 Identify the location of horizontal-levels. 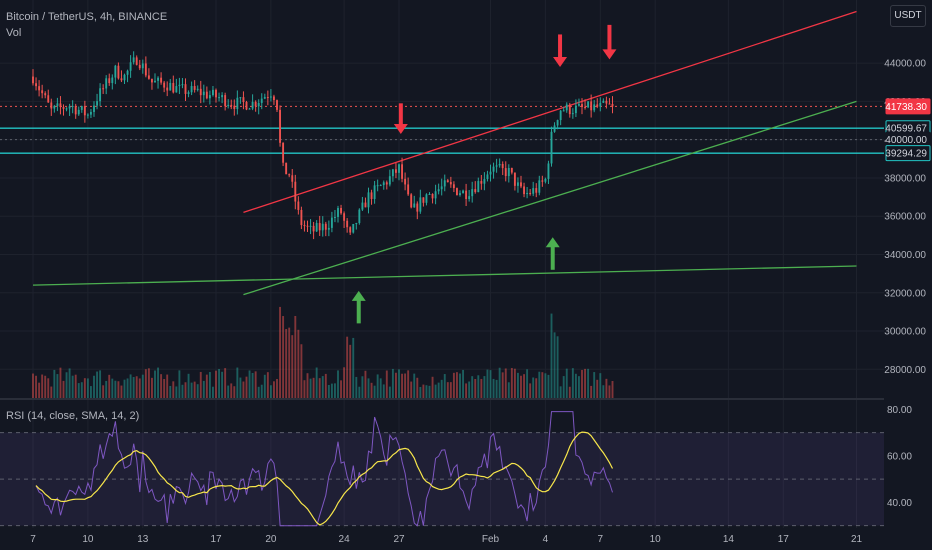
(442, 129).